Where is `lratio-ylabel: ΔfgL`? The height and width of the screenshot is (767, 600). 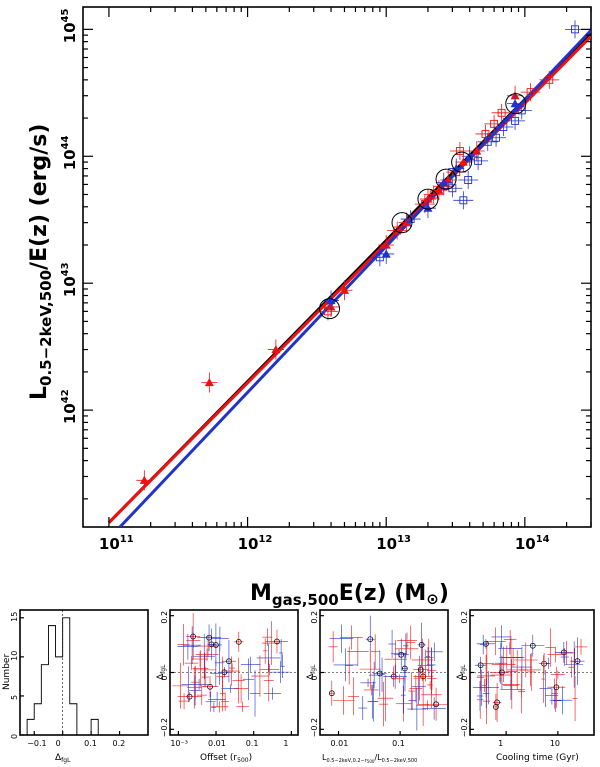
lratio-ylabel: ΔfgL is located at coordinates (311, 672).